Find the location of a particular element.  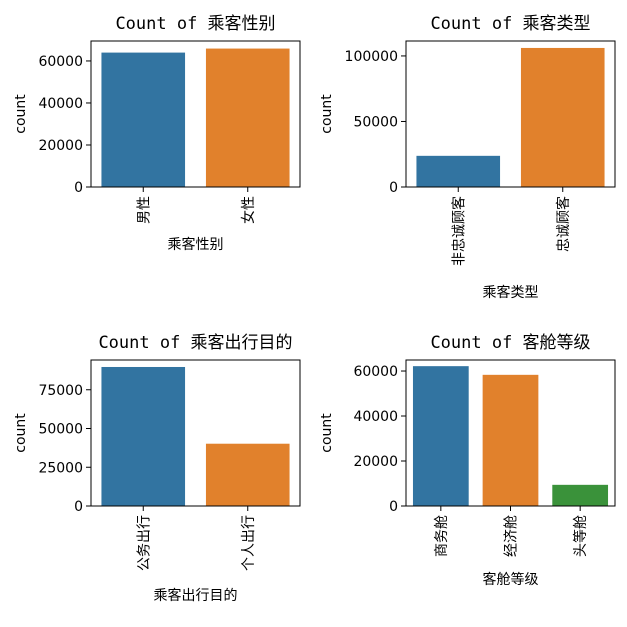

chart-title: Count of 乘客类型 is located at coordinates (510, 24).